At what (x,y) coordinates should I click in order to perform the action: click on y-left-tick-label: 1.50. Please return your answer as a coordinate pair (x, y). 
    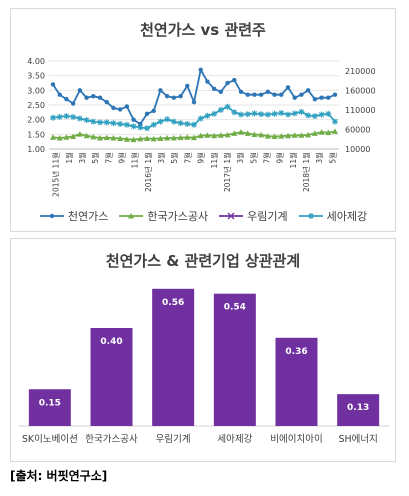
    Looking at the image, I should click on (36, 134).